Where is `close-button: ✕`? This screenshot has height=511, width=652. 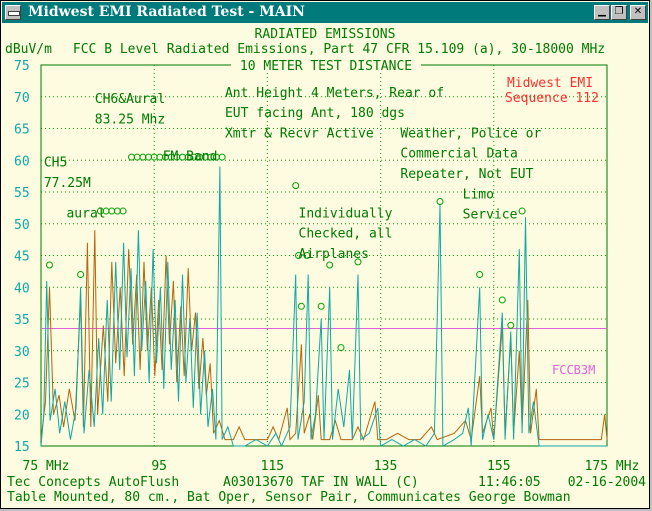
close-button: ✕ is located at coordinates (638, 12).